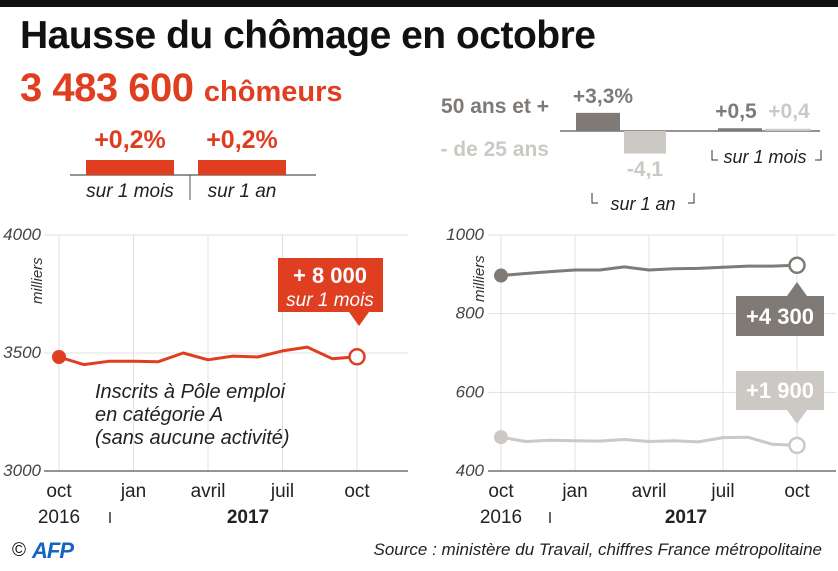 The height and width of the screenshot is (571, 838). What do you see at coordinates (208, 491) in the screenshot?
I see `c1-xtick-2: avril` at bounding box center [208, 491].